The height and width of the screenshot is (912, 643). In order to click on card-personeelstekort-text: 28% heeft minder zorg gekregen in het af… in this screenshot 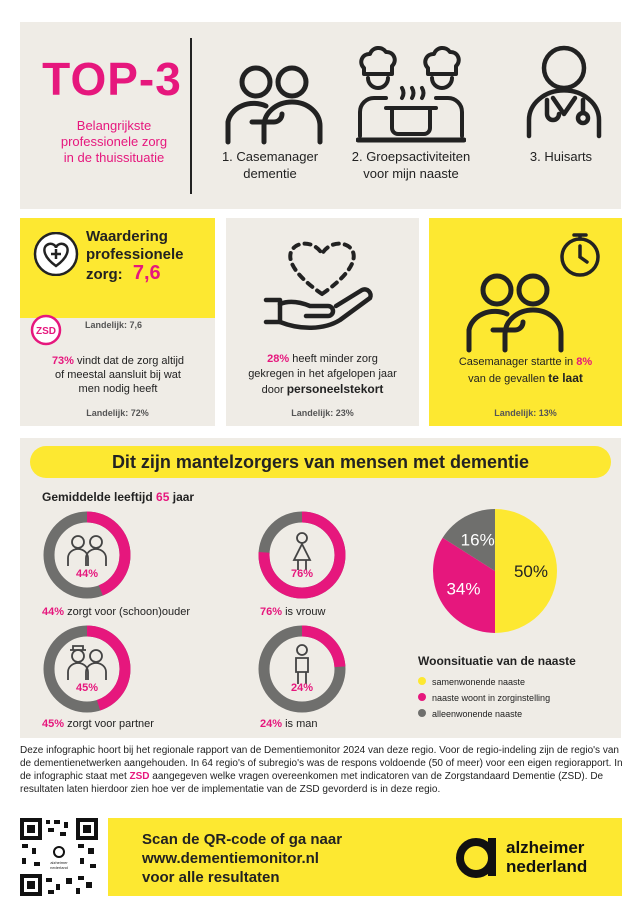, I will do `click(322, 374)`.